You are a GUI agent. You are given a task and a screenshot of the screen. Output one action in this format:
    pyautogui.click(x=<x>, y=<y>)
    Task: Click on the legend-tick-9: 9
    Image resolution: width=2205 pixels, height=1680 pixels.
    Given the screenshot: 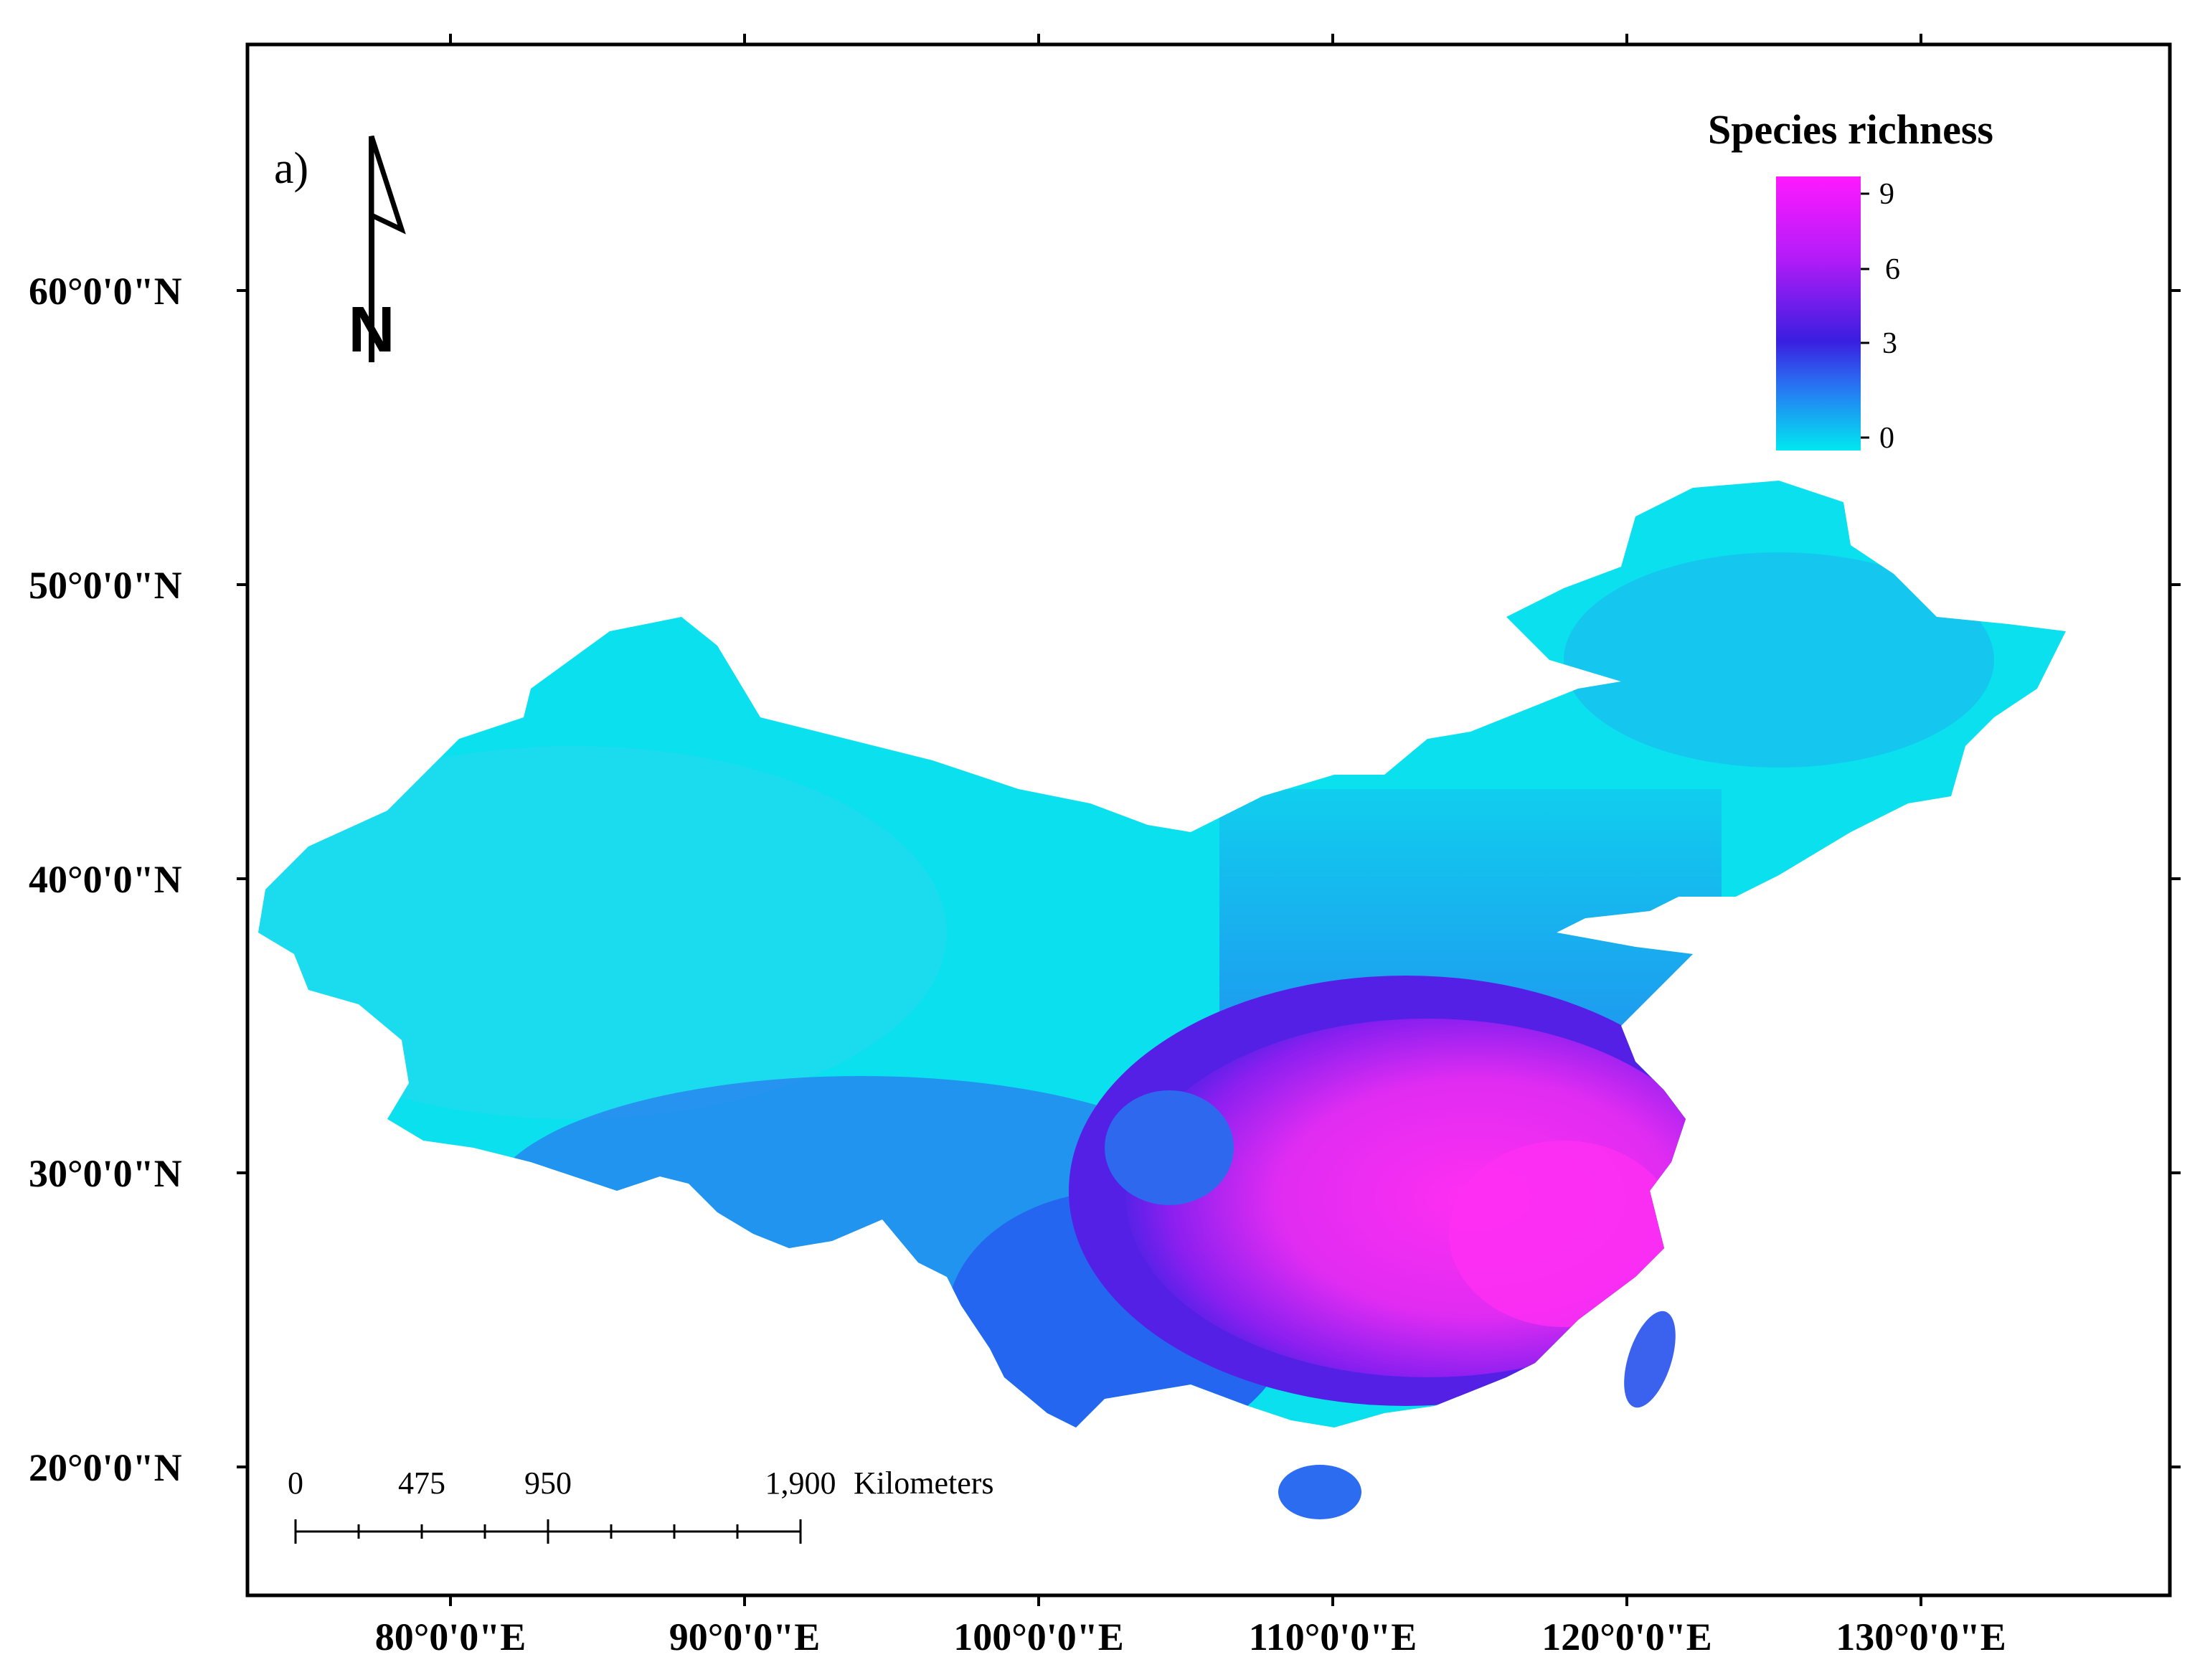 What is the action you would take?
    pyautogui.click(x=1886, y=194)
    